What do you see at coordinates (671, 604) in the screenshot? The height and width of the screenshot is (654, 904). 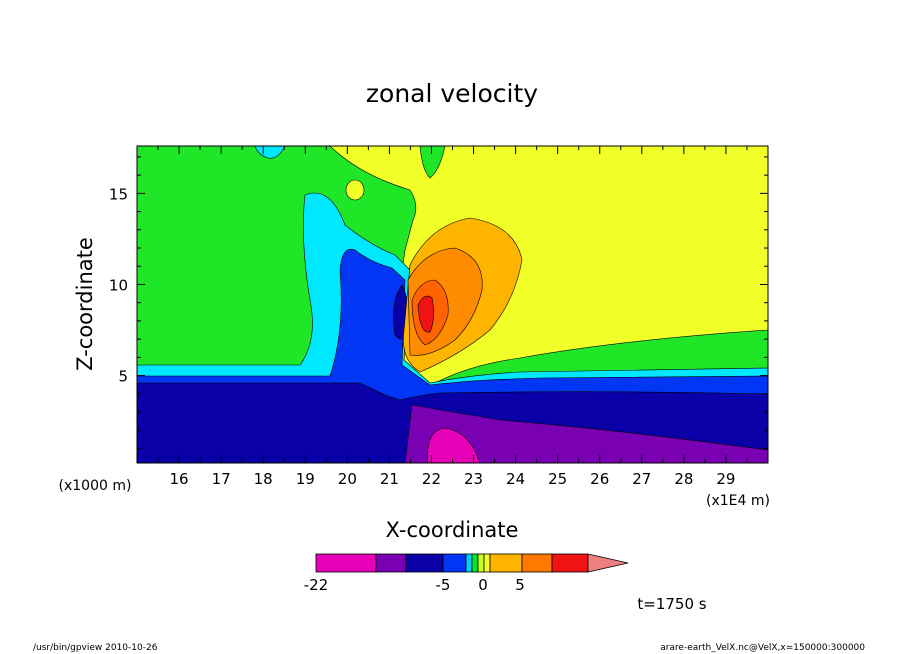 I see `time-label: t=1750 s` at bounding box center [671, 604].